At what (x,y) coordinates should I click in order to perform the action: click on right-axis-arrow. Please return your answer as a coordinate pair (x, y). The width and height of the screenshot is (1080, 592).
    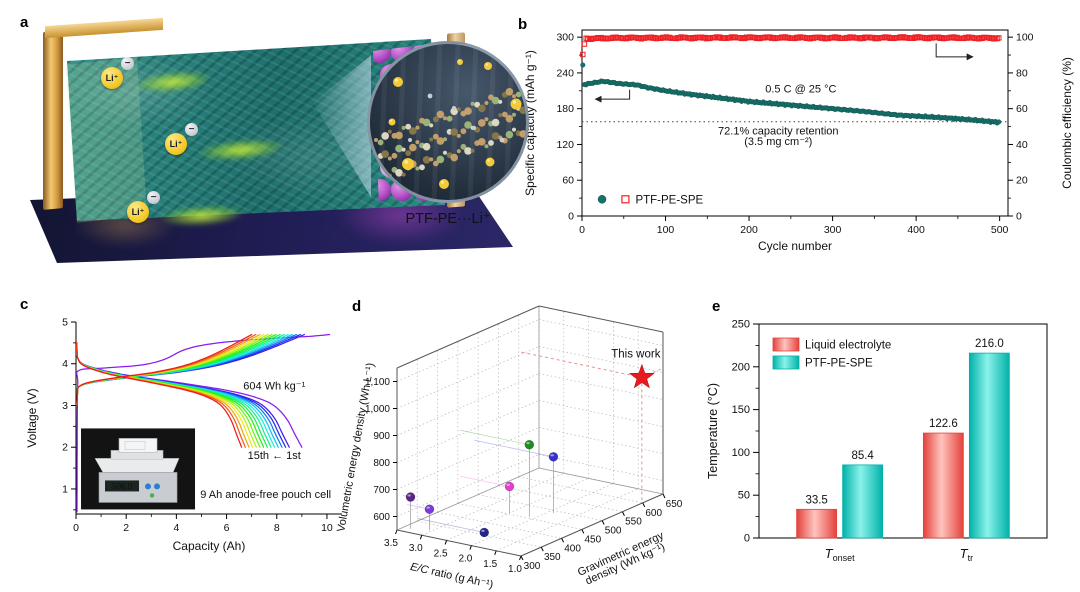
    Looking at the image, I should click on (954, 52).